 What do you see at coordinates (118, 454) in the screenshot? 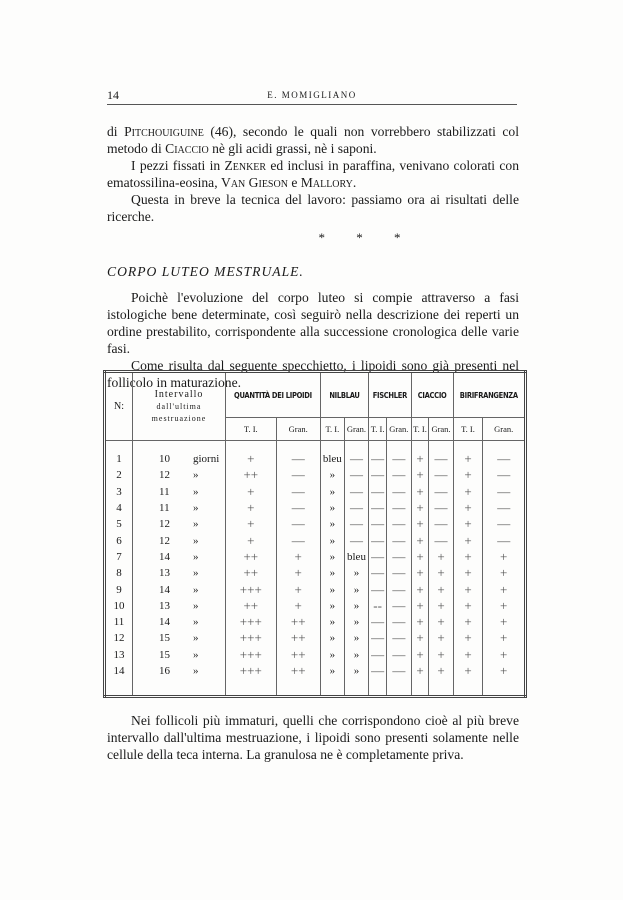
I see `row-number: 1` at bounding box center [118, 454].